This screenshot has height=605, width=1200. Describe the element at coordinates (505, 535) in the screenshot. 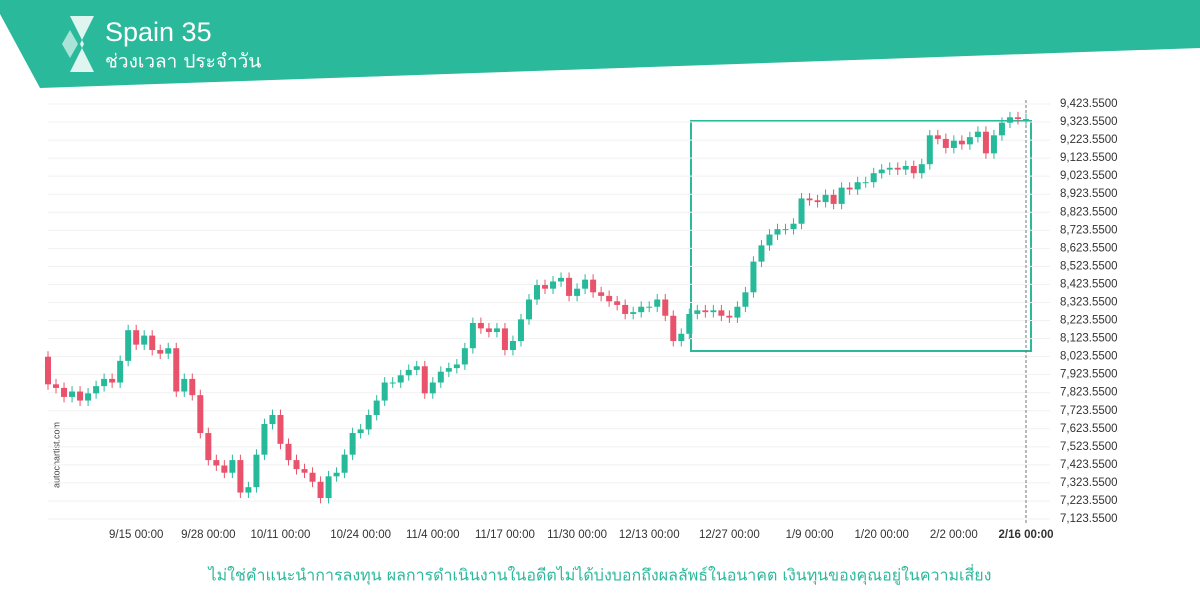

I see `x-tick-label: 11/17 00:00` at that location.